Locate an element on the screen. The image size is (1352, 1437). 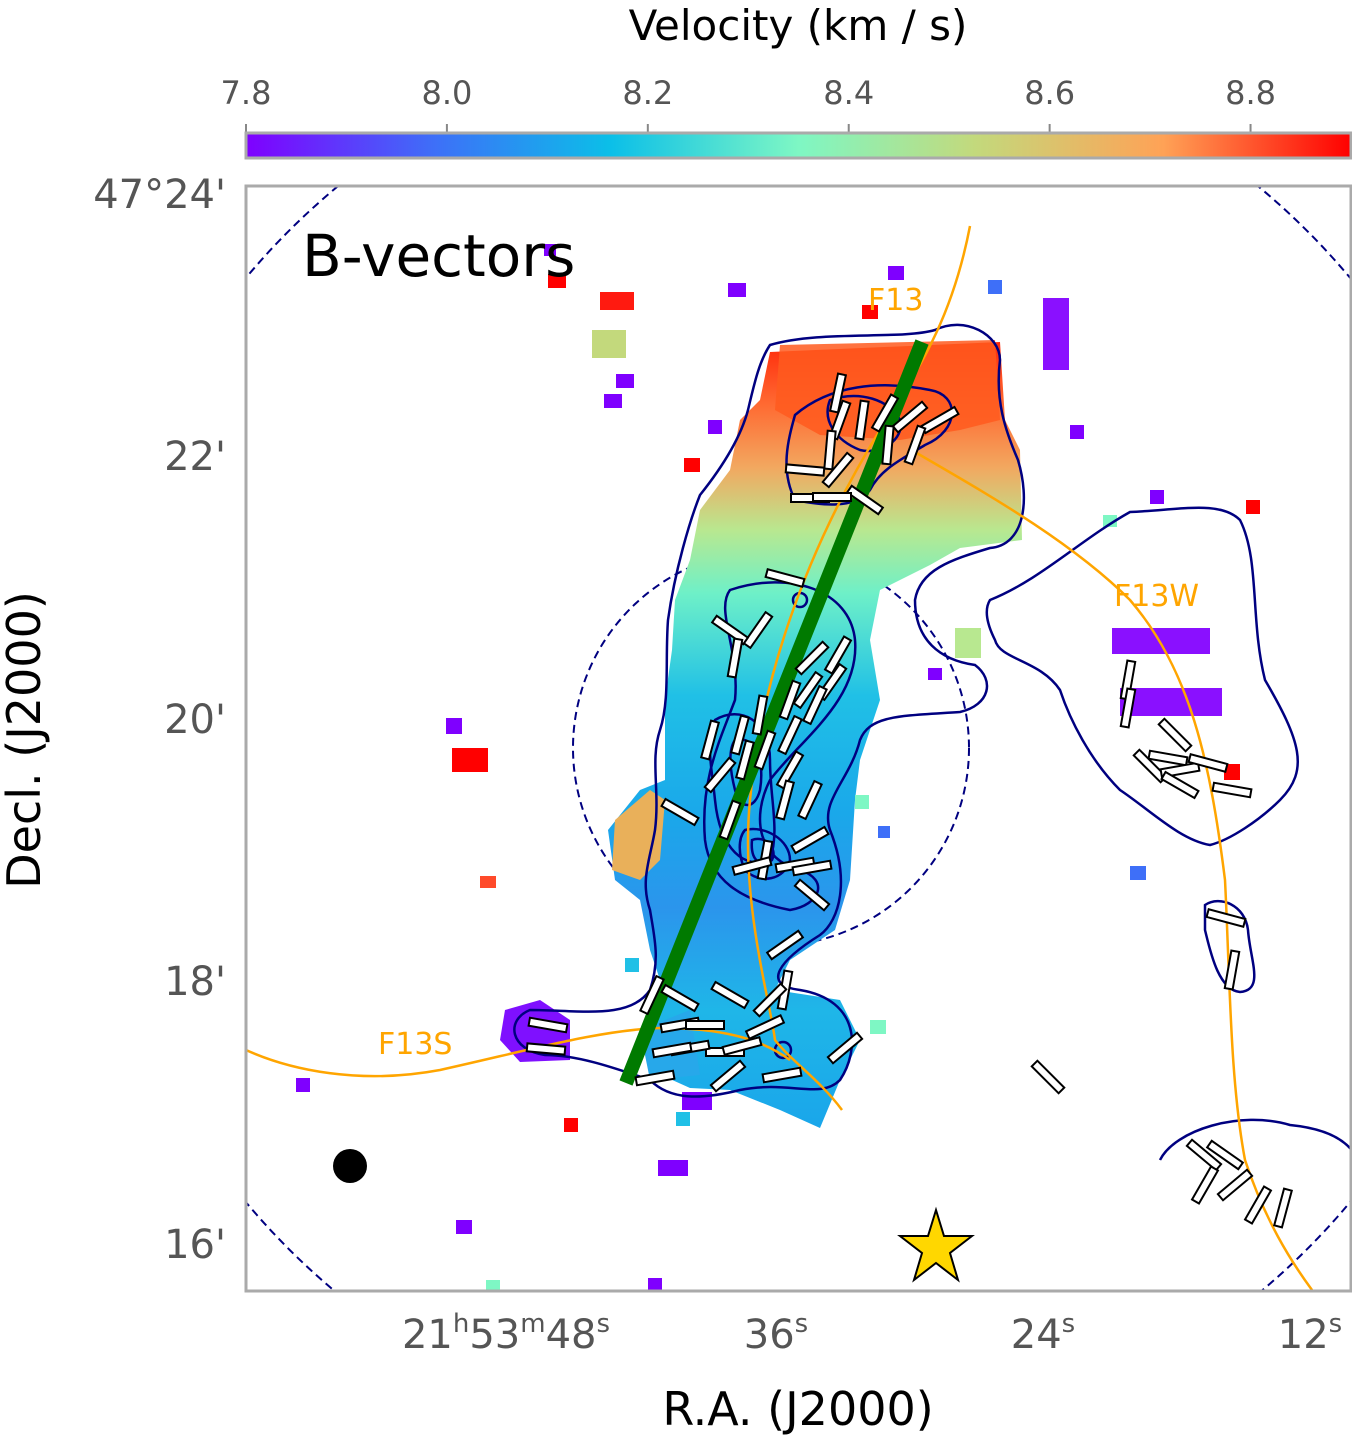
colorbar-tick-label-3: 8.4 is located at coordinates (848, 93).